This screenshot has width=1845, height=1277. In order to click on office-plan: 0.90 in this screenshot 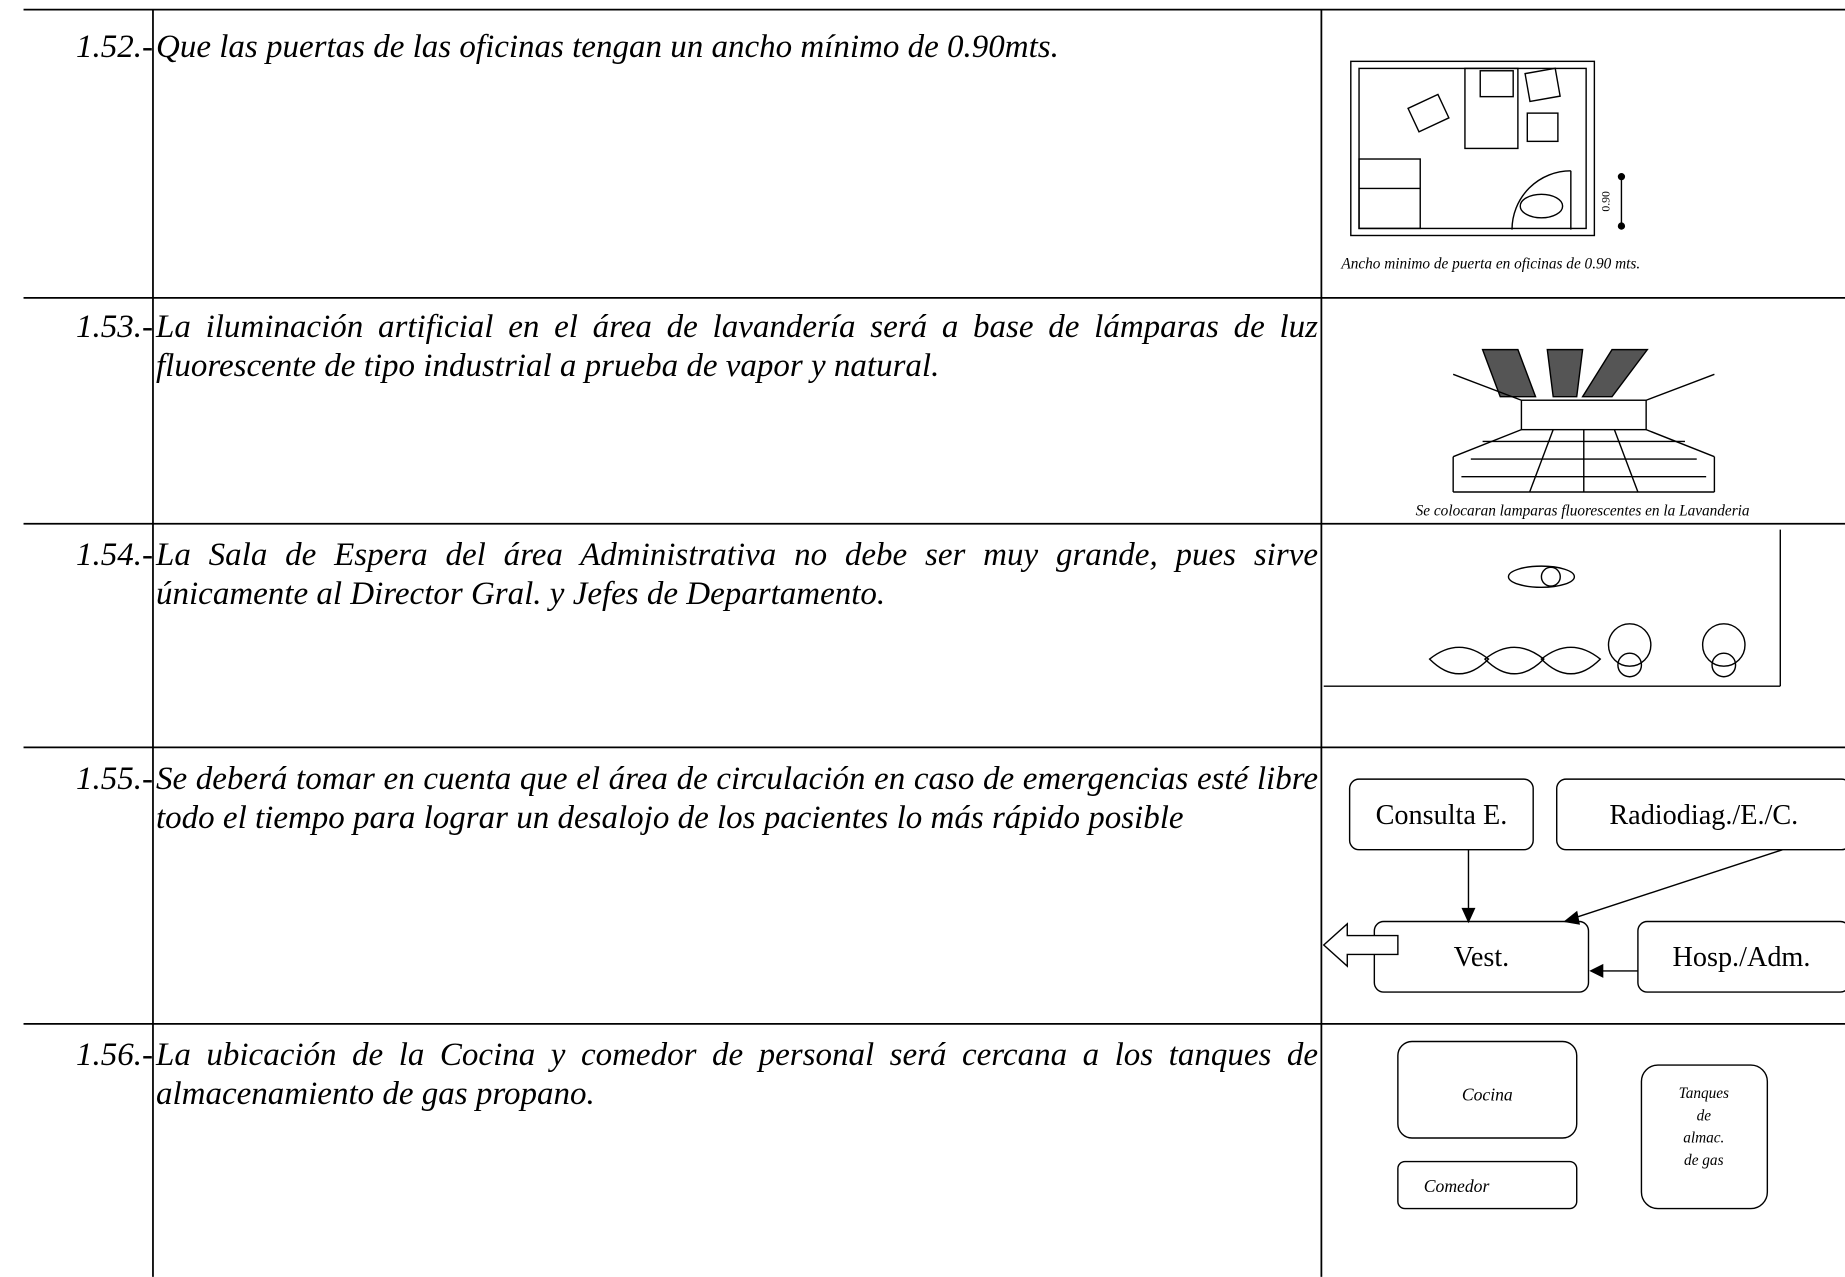, I will do `click(1488, 148)`.